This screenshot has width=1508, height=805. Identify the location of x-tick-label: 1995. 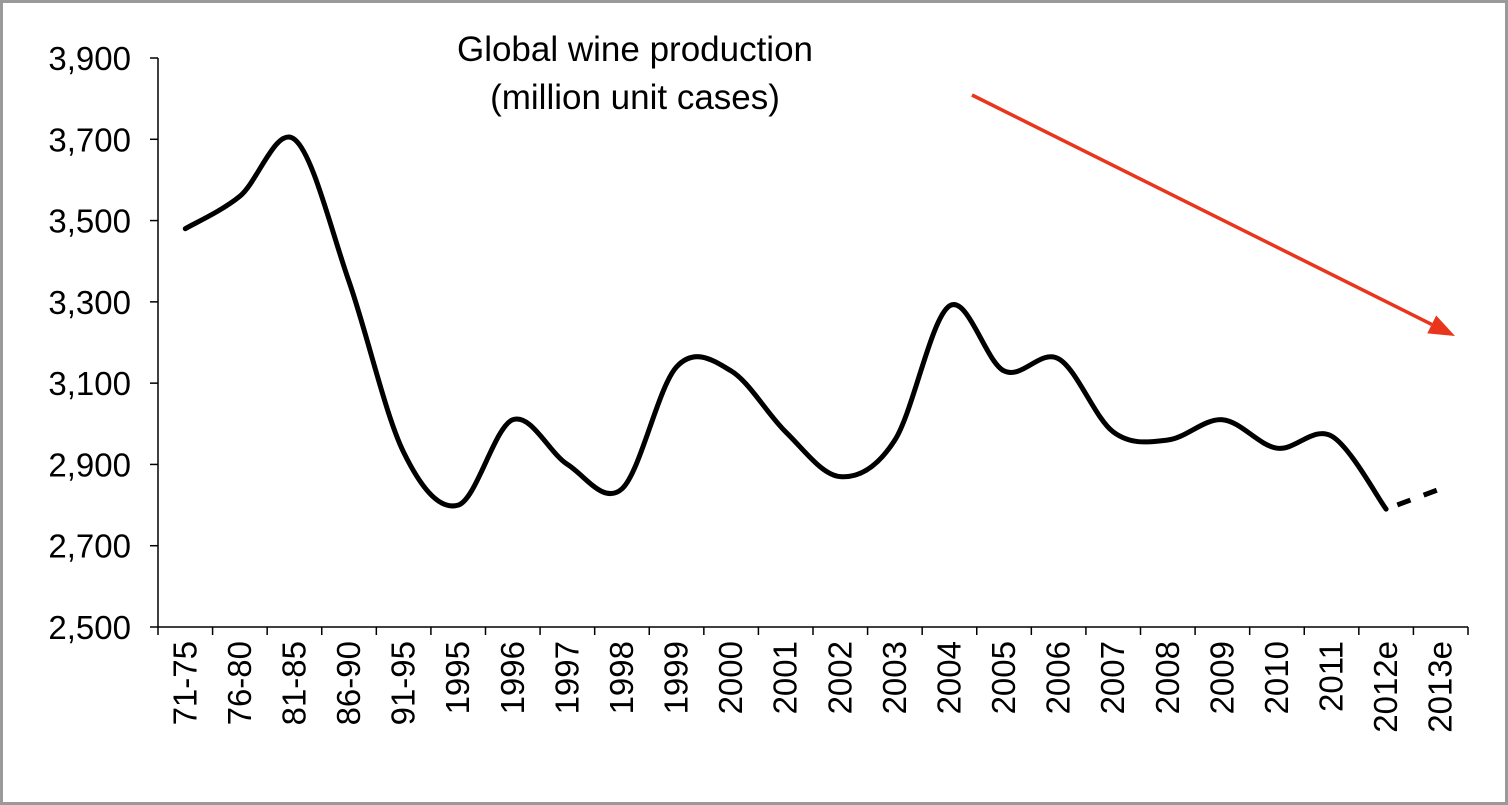
(457, 677).